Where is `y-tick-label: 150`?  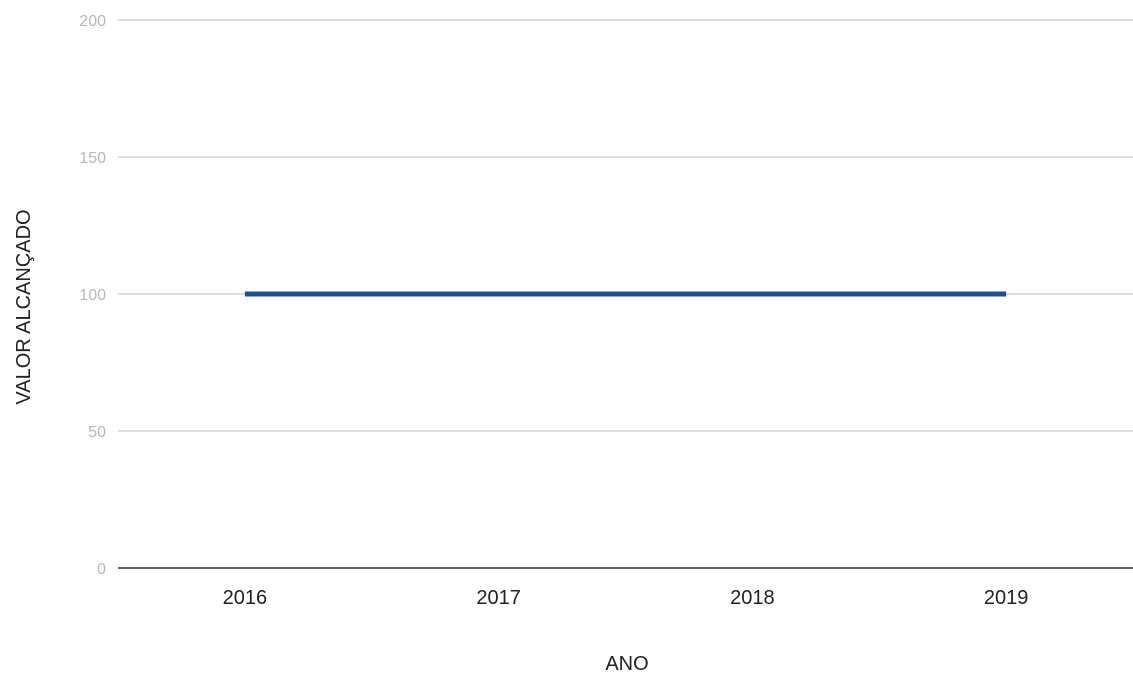 y-tick-label: 150 is located at coordinates (92, 158).